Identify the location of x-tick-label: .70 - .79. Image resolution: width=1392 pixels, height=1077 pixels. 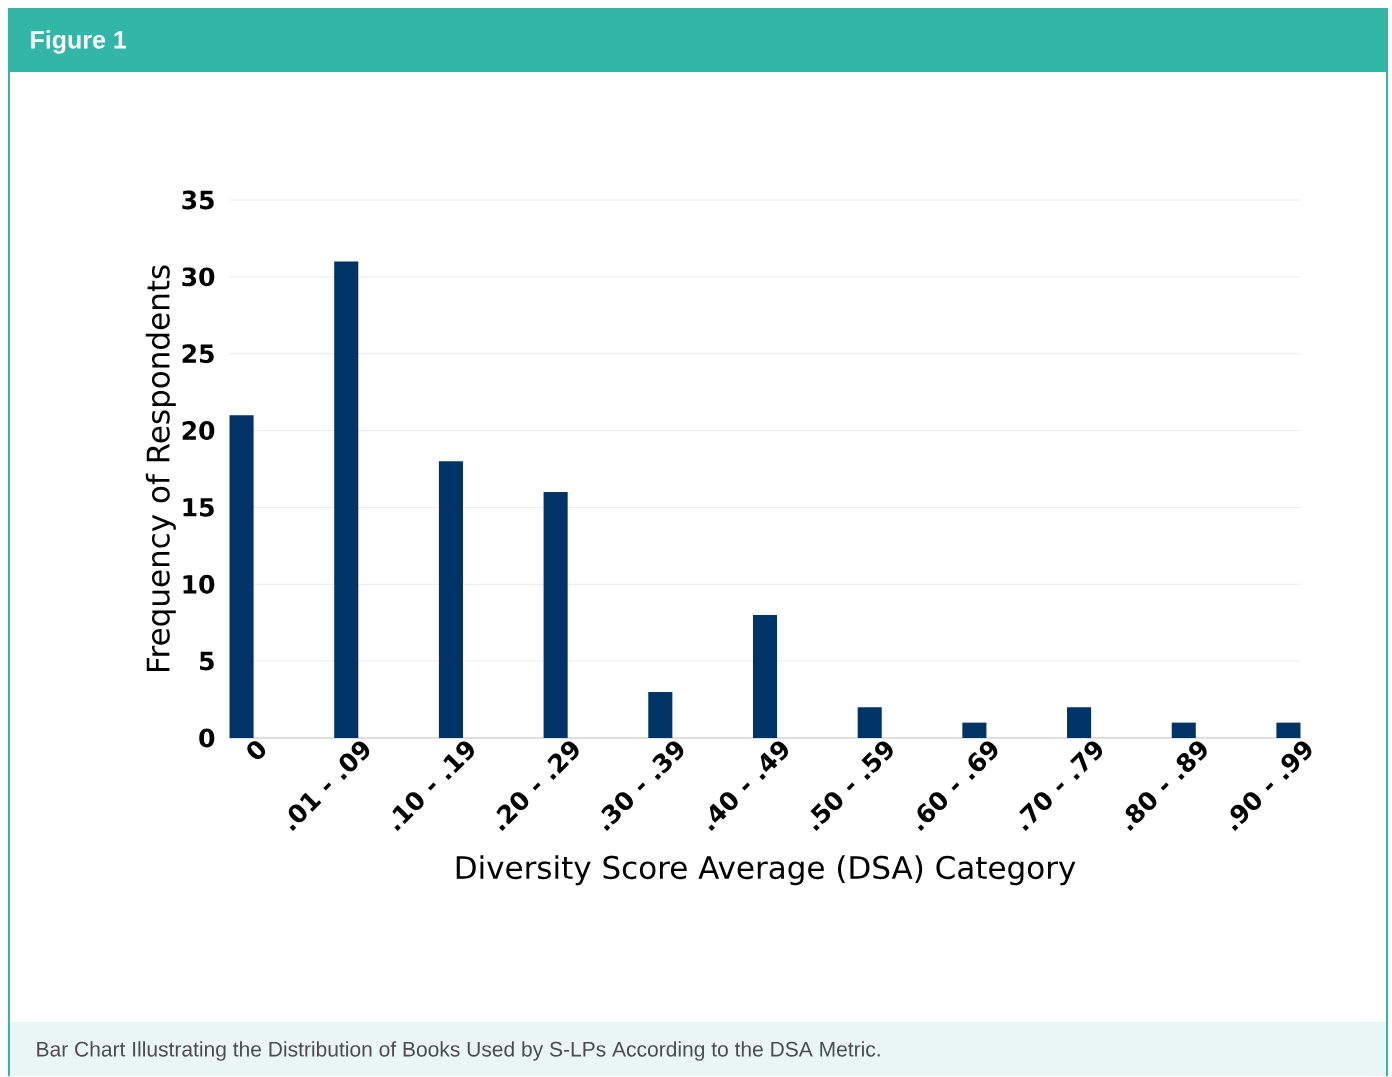
(1061, 786).